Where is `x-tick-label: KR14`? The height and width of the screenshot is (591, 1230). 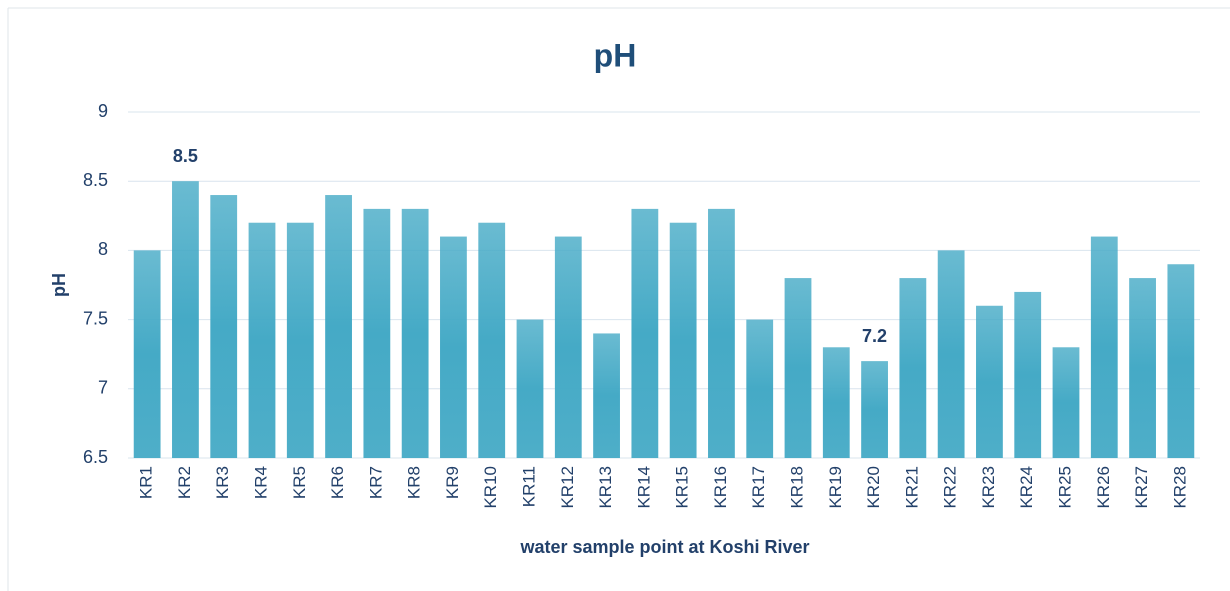
x-tick-label: KR14 is located at coordinates (643, 487).